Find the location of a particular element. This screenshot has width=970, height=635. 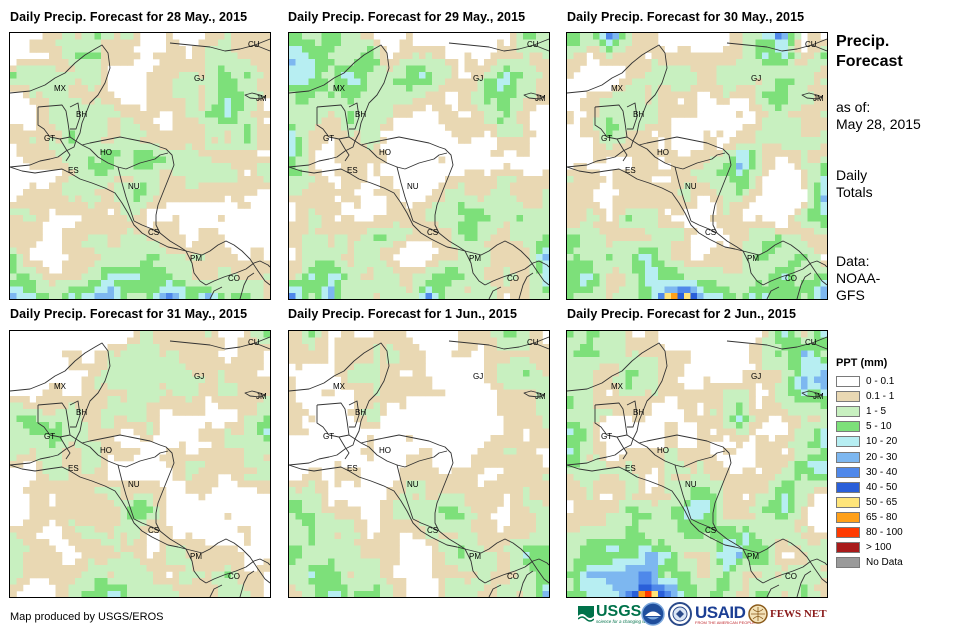

forecast-map-1: CU GJ MX JM BH GT HO ES NU CS PM CO is located at coordinates (140, 166).